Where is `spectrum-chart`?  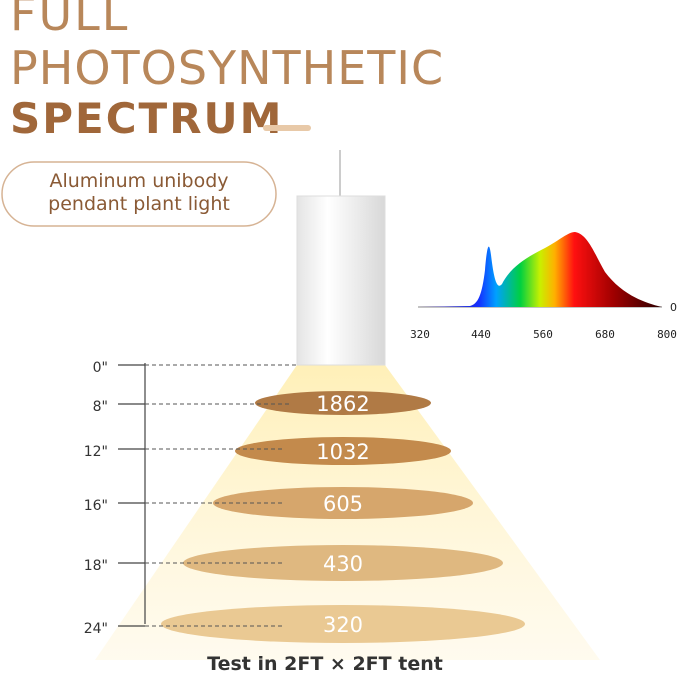 spectrum-chart is located at coordinates (540, 270).